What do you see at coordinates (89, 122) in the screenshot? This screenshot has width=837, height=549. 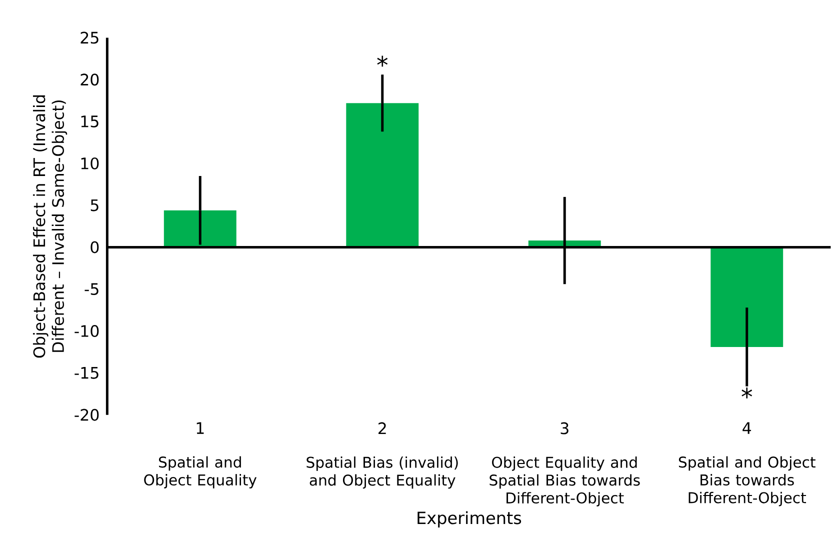 I see `y-tick-label: 15` at bounding box center [89, 122].